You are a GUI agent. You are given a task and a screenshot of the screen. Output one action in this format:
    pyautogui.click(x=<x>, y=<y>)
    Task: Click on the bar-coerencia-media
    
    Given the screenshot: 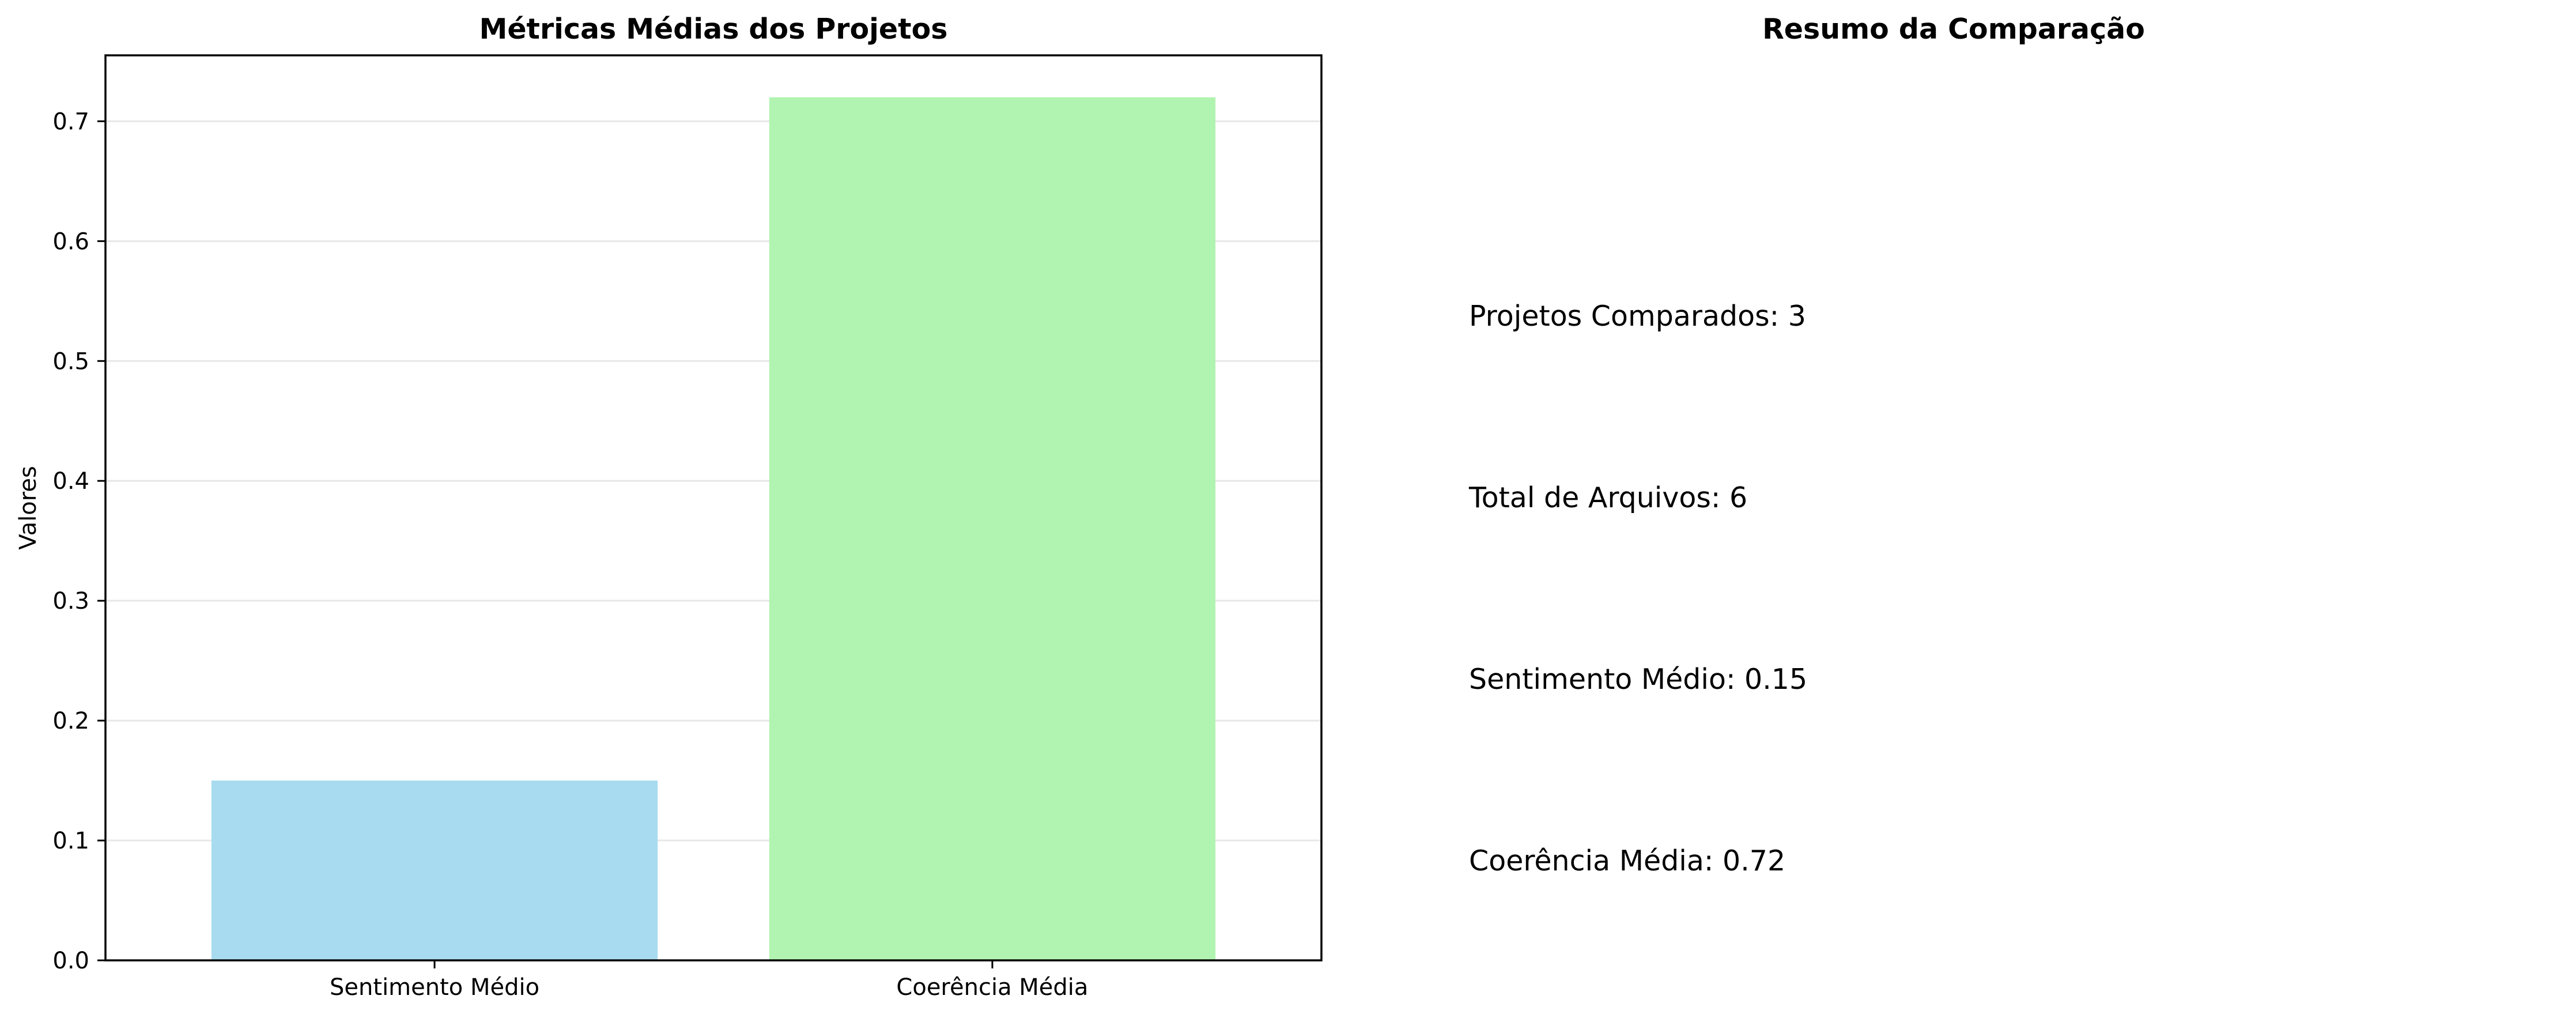 What is the action you would take?
    pyautogui.click(x=992, y=528)
    